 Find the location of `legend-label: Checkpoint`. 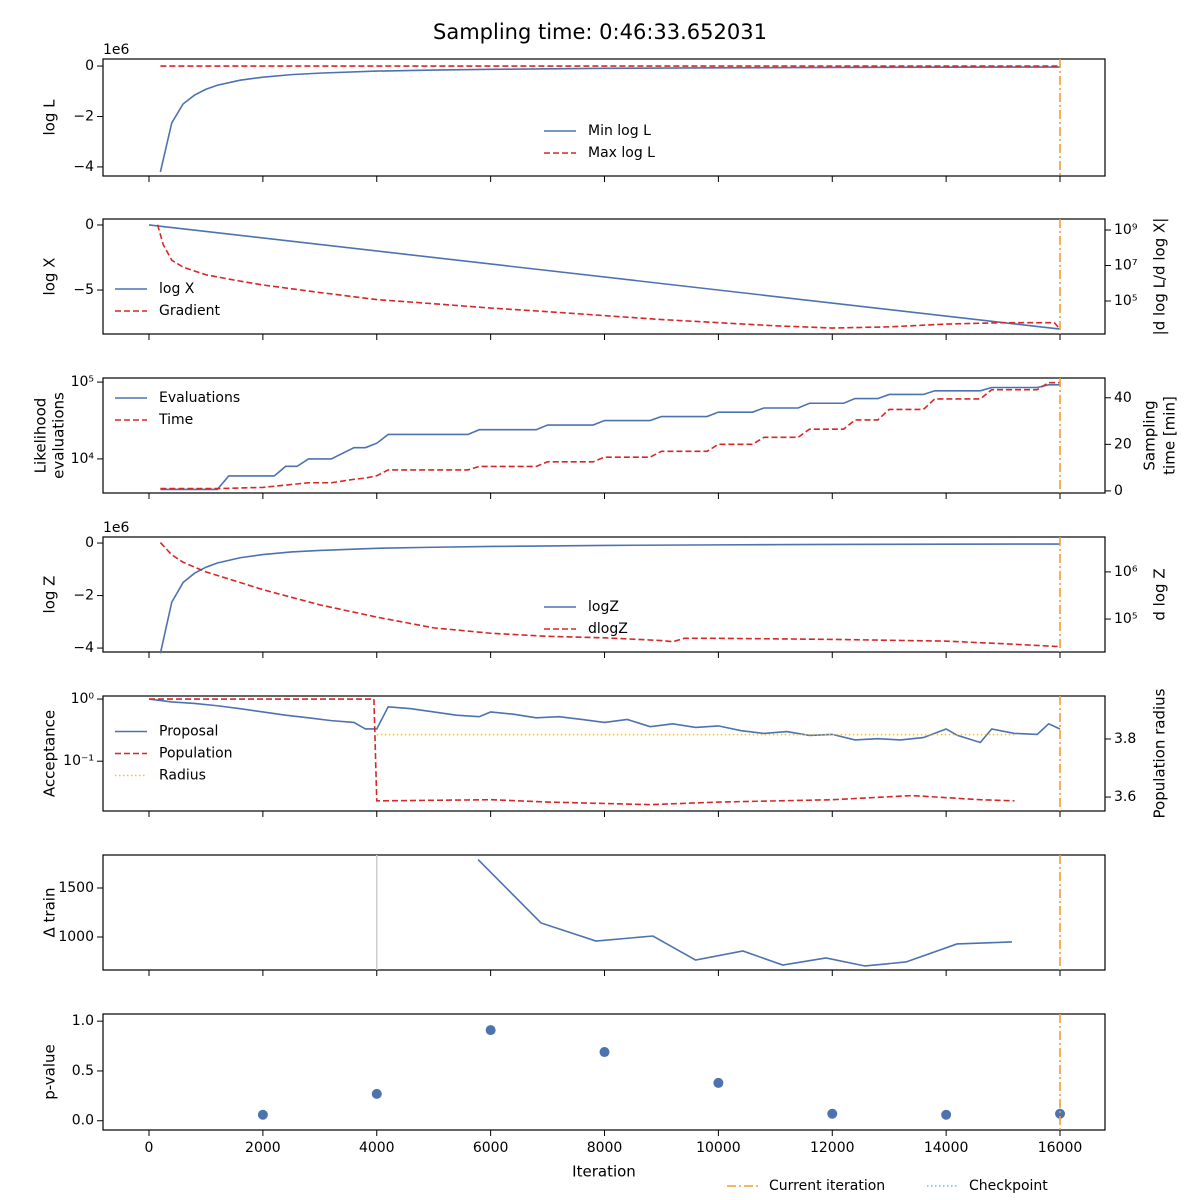

legend-label: Checkpoint is located at coordinates (1008, 1186).